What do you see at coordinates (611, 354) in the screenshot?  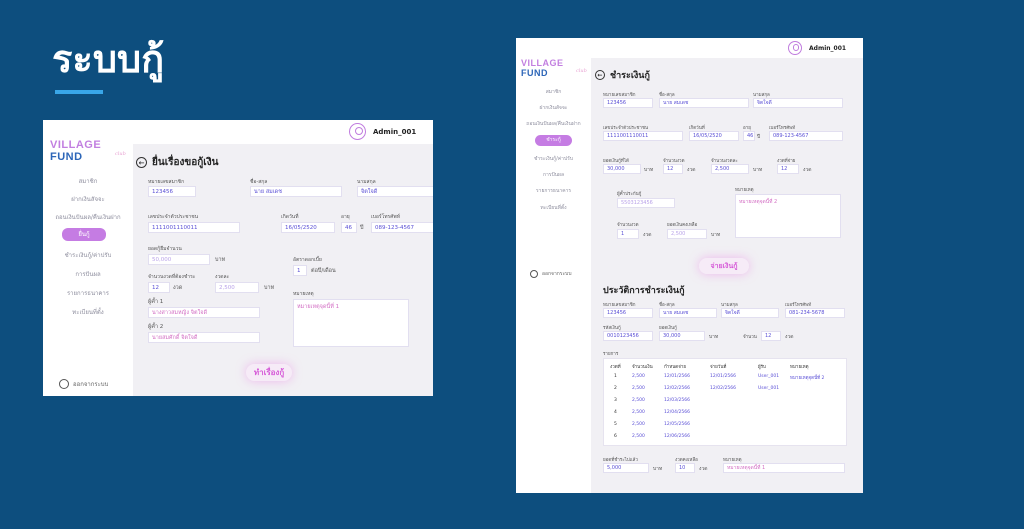 I see `h-table-label: รายการ` at bounding box center [611, 354].